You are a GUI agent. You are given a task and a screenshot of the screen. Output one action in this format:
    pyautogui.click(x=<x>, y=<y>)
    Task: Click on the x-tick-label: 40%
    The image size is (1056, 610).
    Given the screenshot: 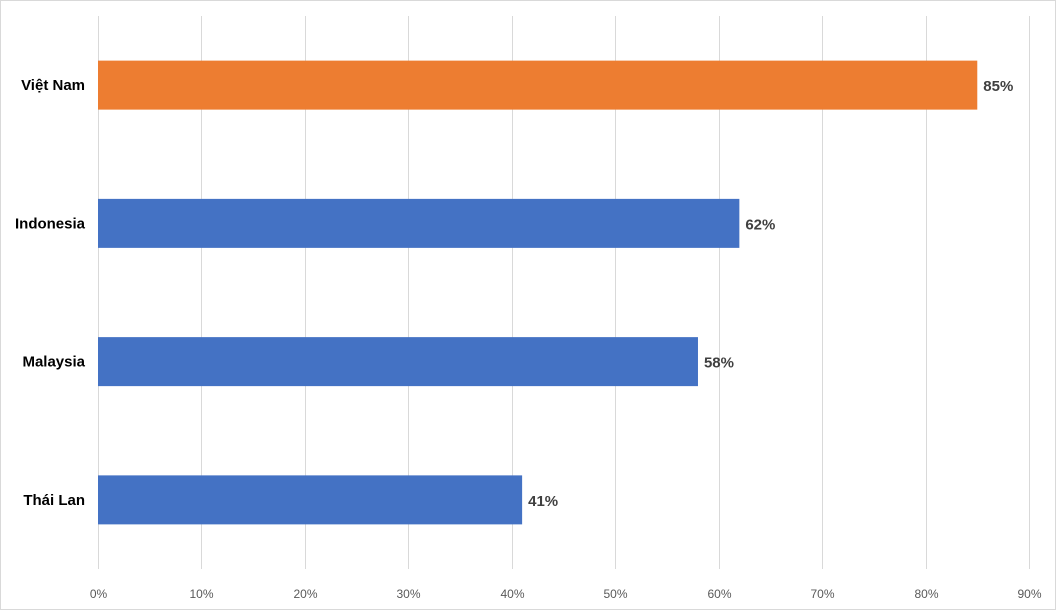 What is the action you would take?
    pyautogui.click(x=512, y=594)
    